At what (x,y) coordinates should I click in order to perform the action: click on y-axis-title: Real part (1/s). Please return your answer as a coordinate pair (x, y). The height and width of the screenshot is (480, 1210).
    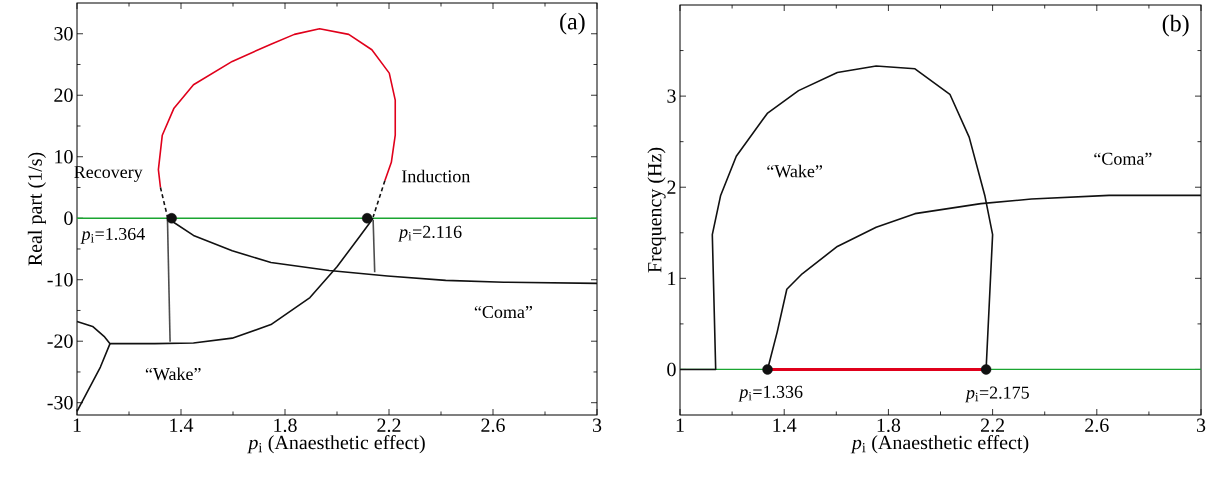
    Looking at the image, I should click on (36, 209).